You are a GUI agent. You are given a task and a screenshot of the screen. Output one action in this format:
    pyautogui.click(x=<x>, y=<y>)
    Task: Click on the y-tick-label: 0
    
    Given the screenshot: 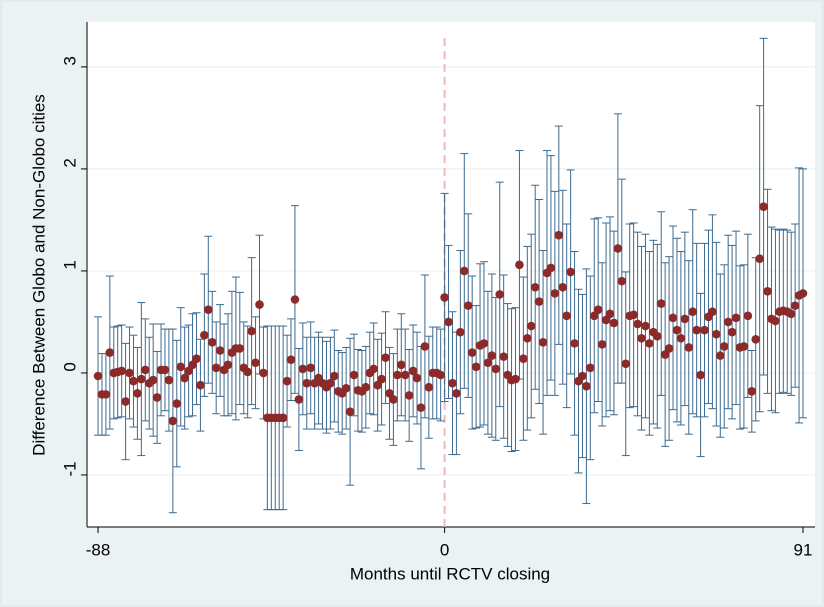 What is the action you would take?
    pyautogui.click(x=69, y=366)
    